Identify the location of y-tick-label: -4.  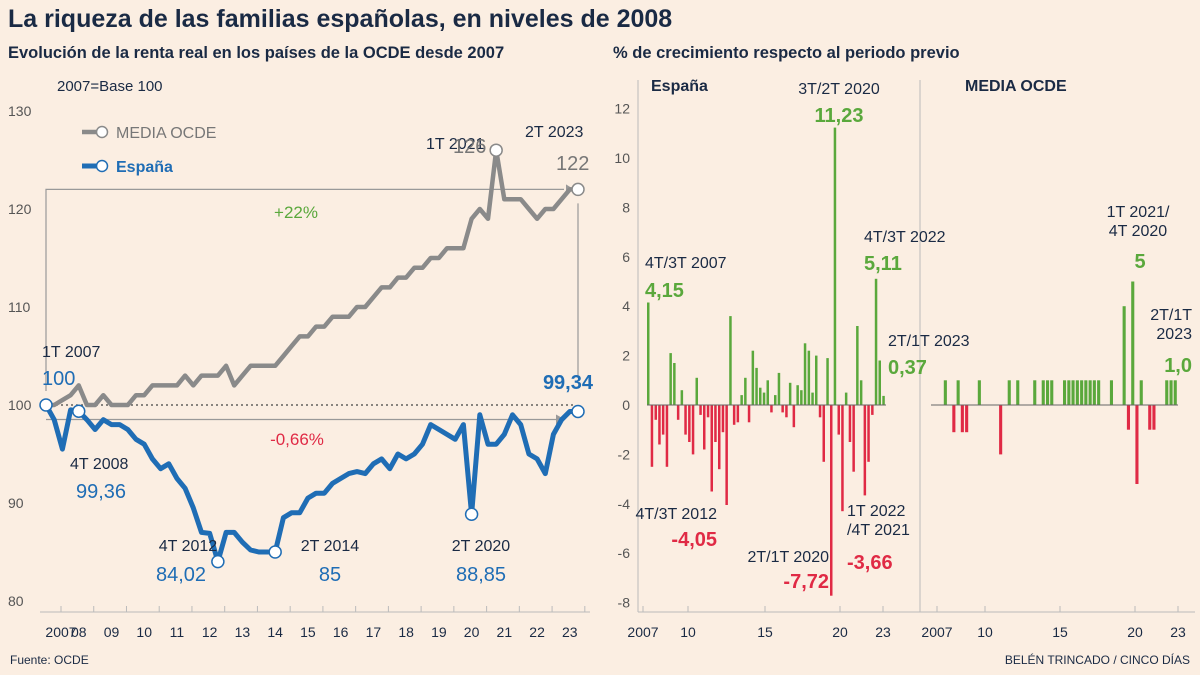
(624, 504).